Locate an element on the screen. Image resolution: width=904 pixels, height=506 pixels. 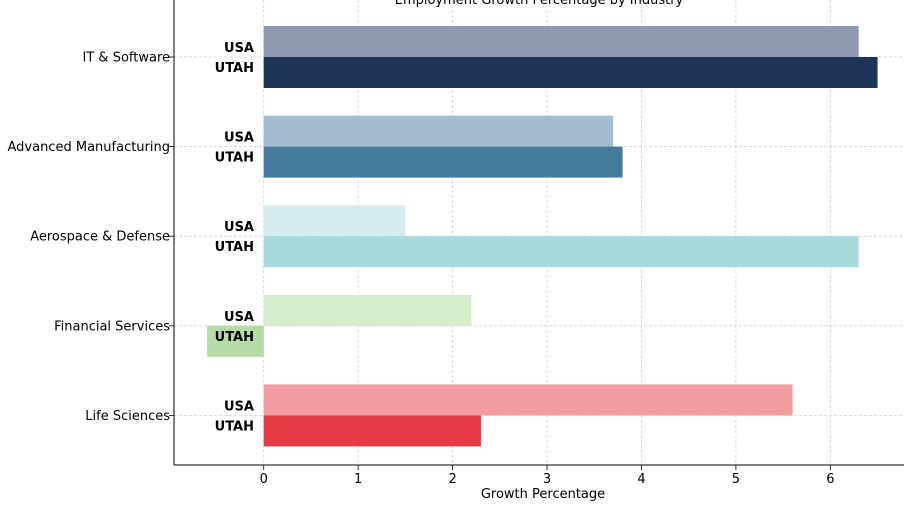
x-tick-label: 4 is located at coordinates (641, 479).